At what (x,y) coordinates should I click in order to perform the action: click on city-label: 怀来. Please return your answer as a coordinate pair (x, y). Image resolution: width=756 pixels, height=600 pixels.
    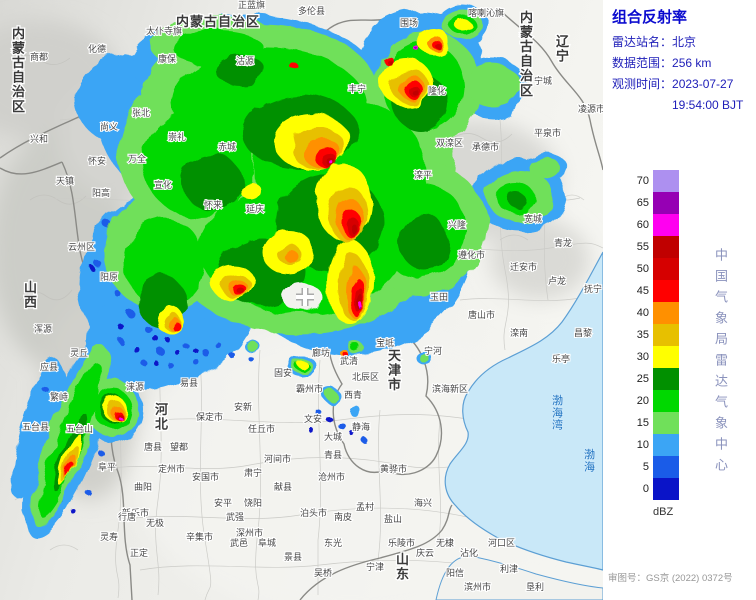
    Looking at the image, I should click on (213, 204).